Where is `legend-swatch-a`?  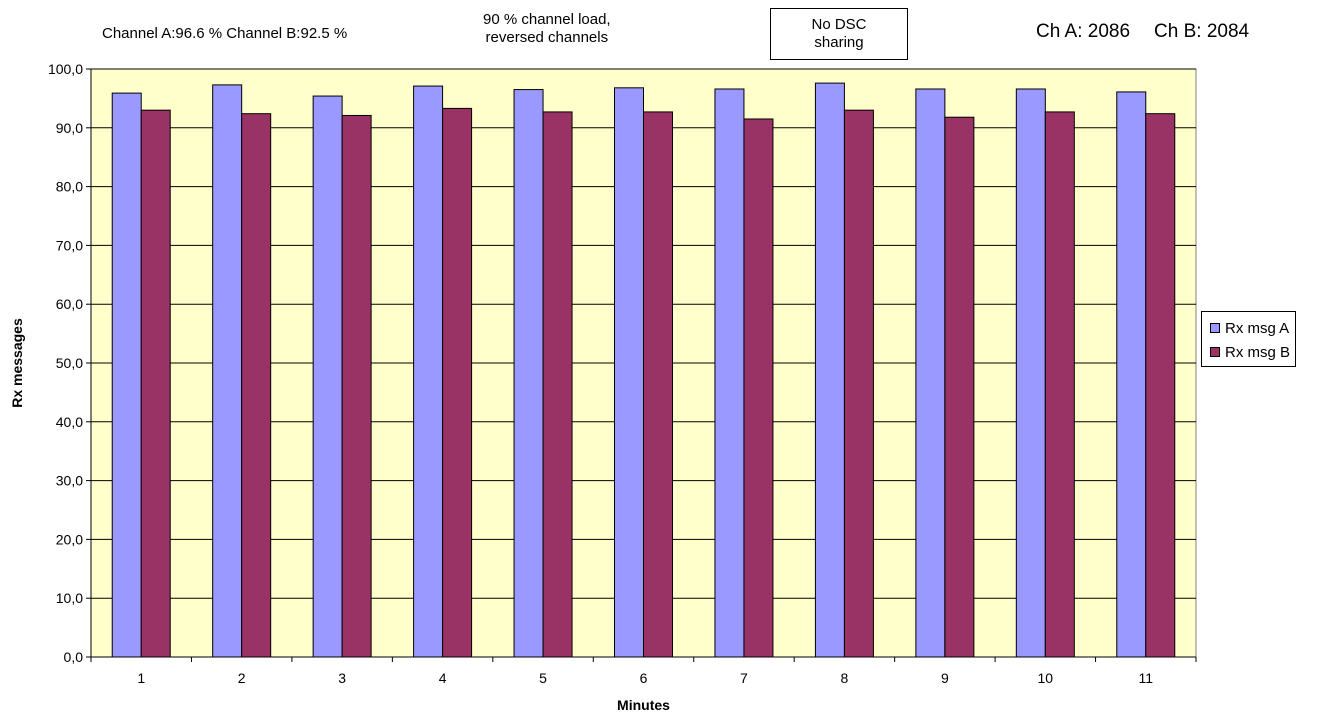
legend-swatch-a is located at coordinates (1215, 328).